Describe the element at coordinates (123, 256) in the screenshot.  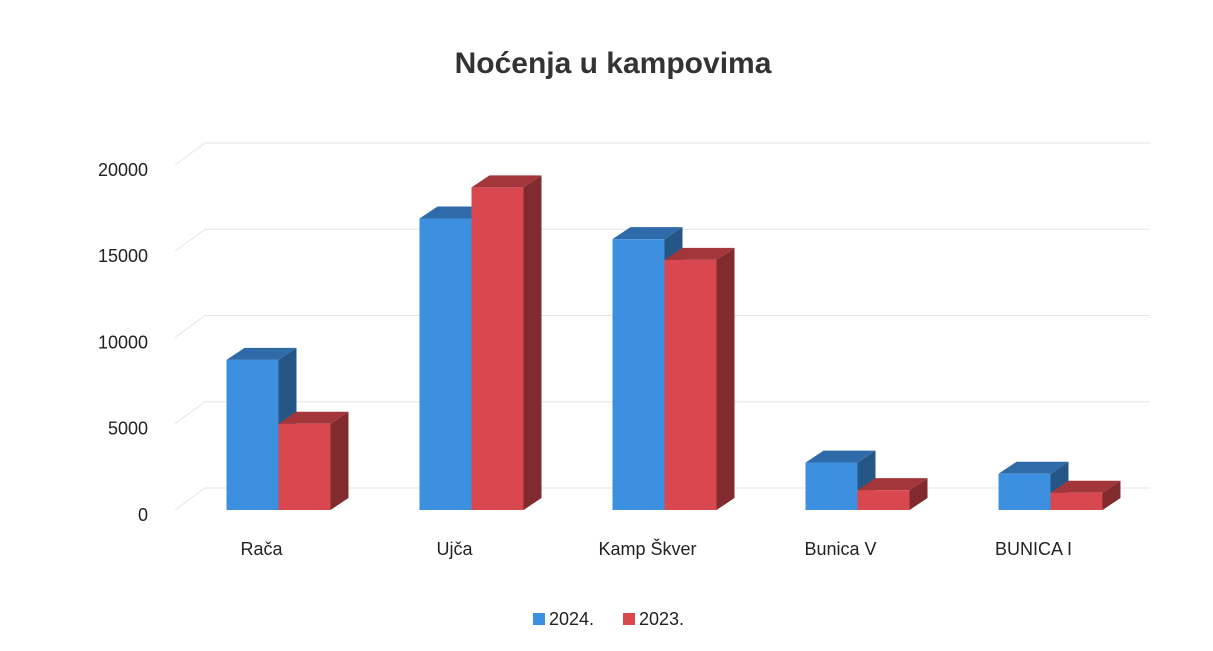
I see `y-tick-label: 15000` at that location.